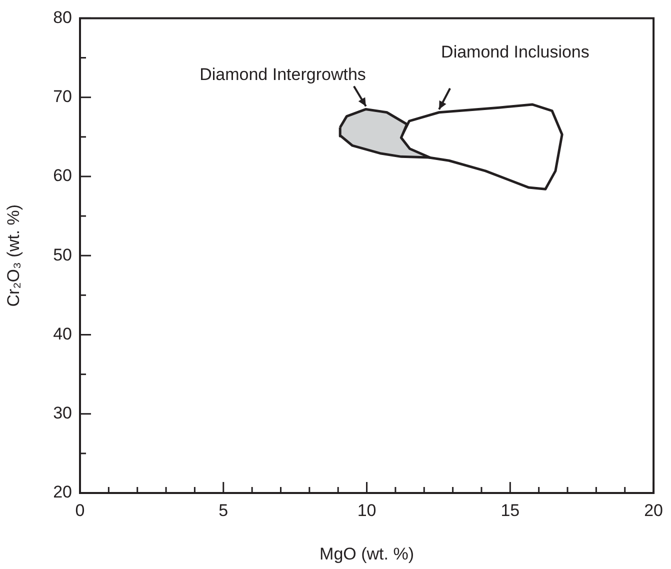 This screenshot has width=671, height=569. Describe the element at coordinates (80, 510) in the screenshot. I see `x-tick-label: 0` at that location.